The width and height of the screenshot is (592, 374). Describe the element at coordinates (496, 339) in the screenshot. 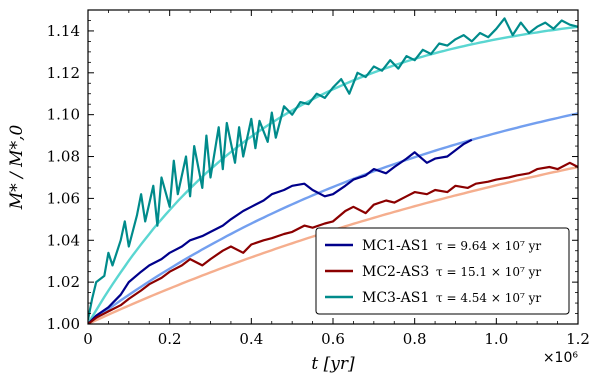

I see `x-tick-label: 1.0` at that location.